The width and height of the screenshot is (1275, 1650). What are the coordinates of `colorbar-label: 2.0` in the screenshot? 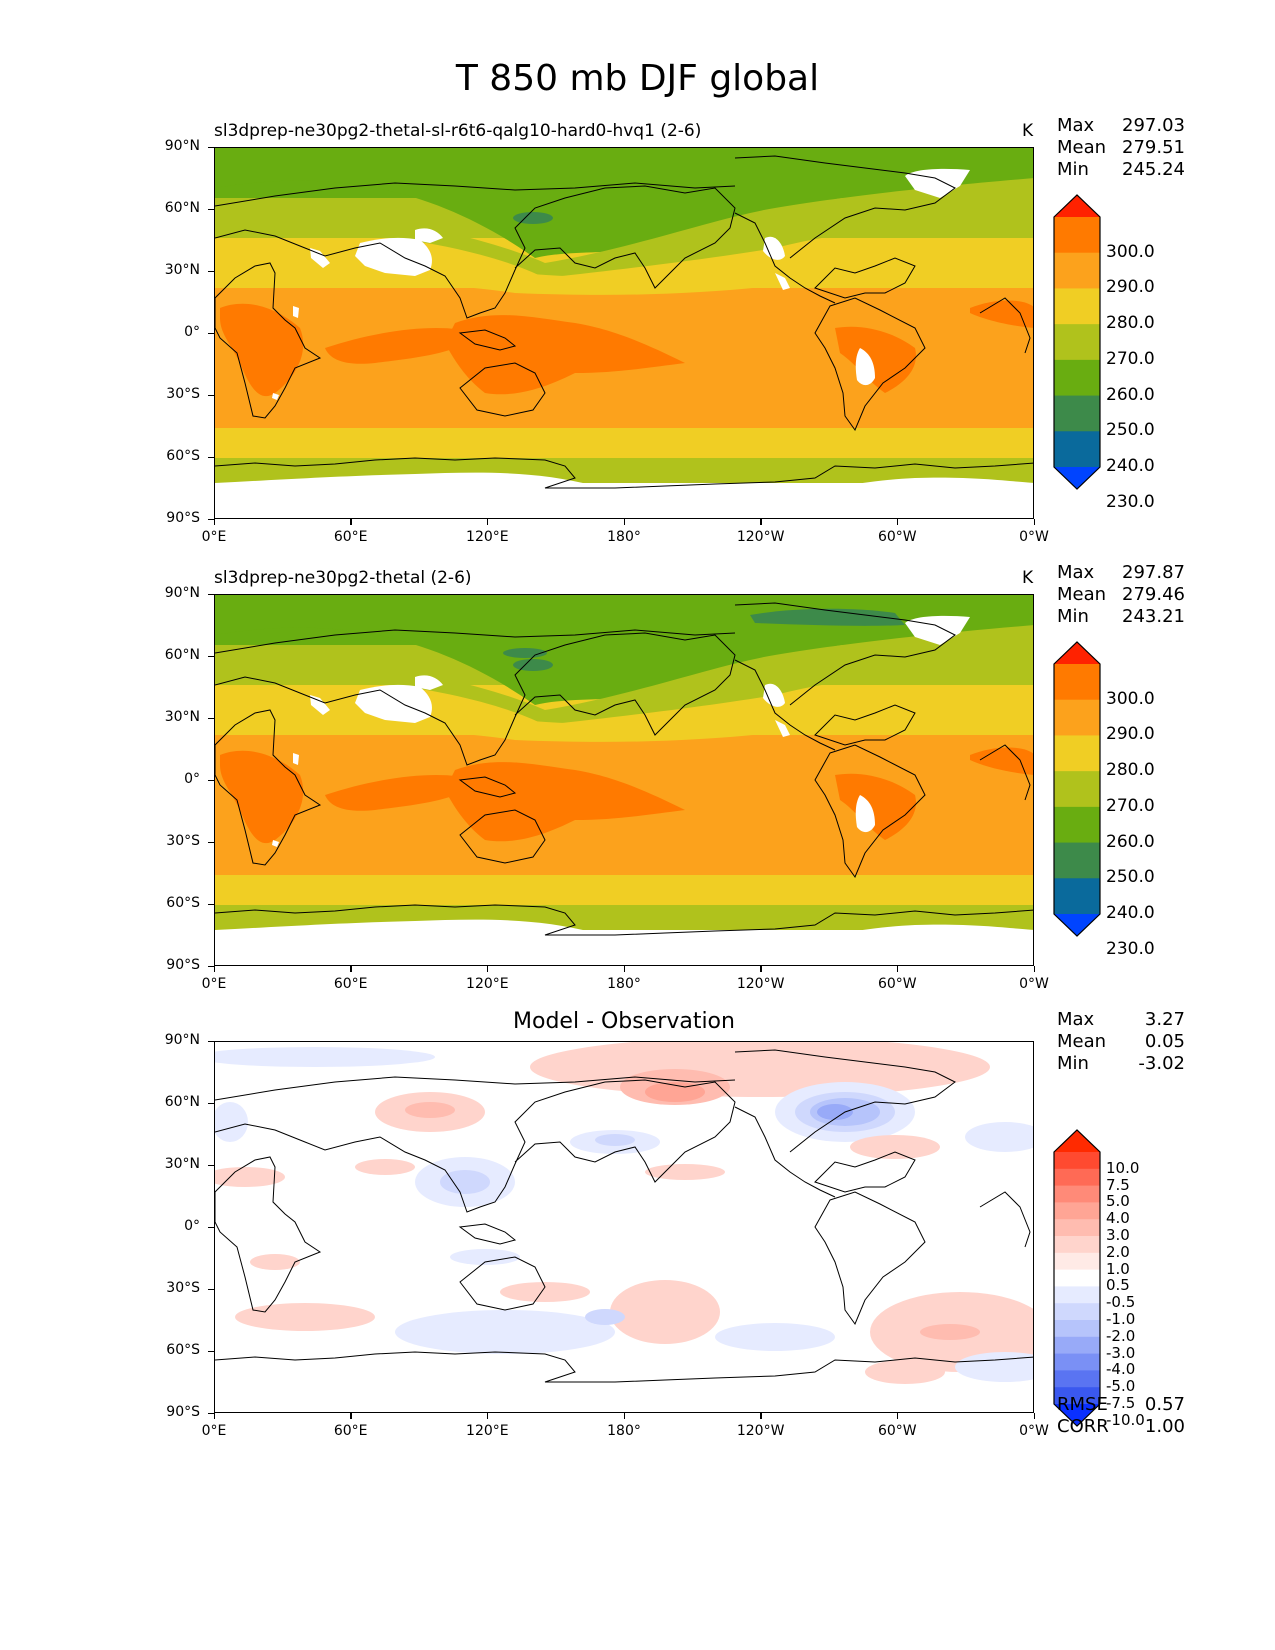 It's located at (1118, 1251).